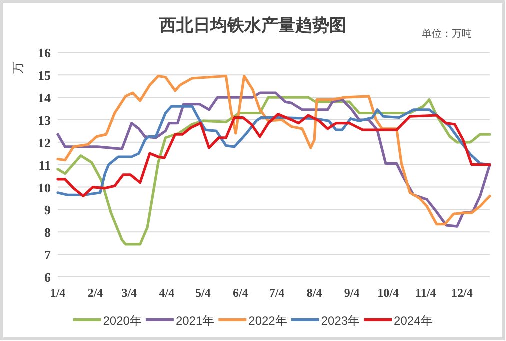 This screenshot has width=506, height=341. What do you see at coordinates (48, 210) in the screenshot?
I see `y-tick-label: 9` at bounding box center [48, 210].